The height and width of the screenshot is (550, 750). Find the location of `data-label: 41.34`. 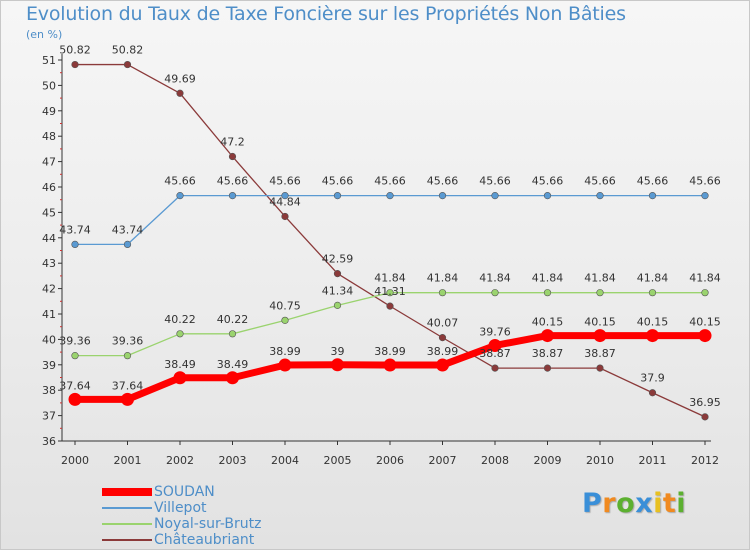

data-label: 41.34 is located at coordinates (338, 290).